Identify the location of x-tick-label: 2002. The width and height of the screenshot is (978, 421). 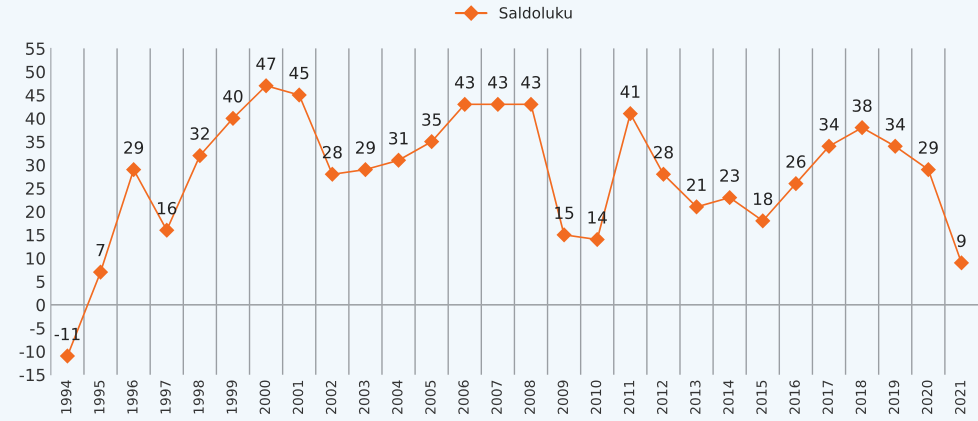
(331, 397).